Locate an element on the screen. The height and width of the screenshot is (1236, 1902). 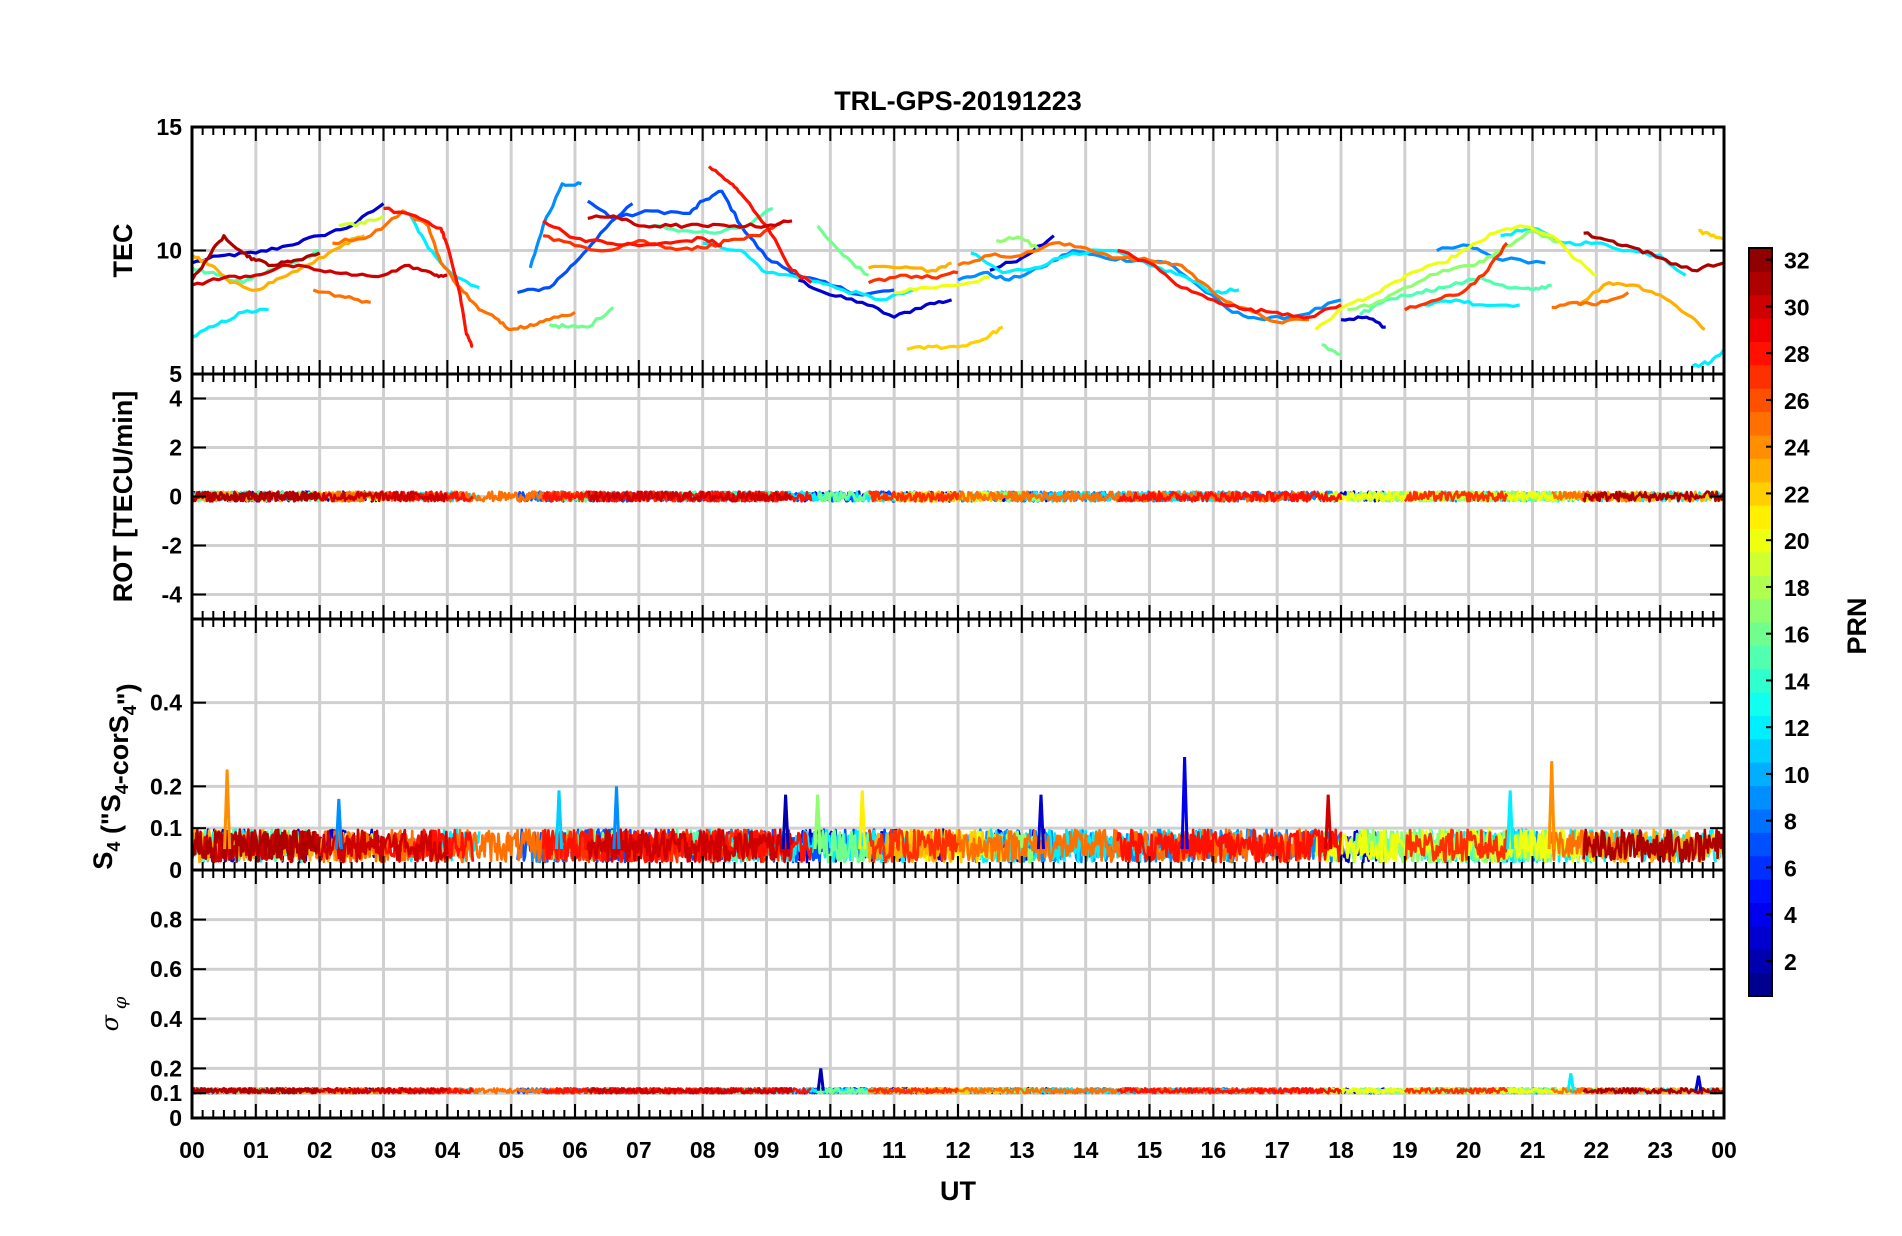
y-tick-label-rot: 2 is located at coordinates (175, 448).